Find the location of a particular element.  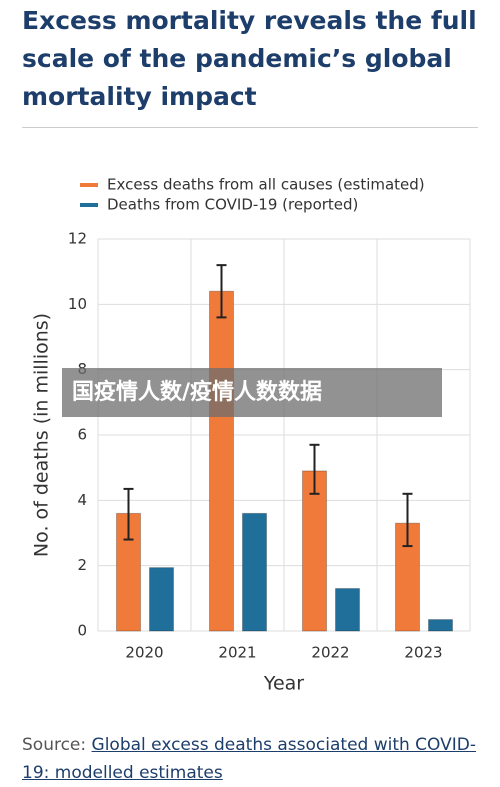

y-tick-label: 10 is located at coordinates (77, 304).